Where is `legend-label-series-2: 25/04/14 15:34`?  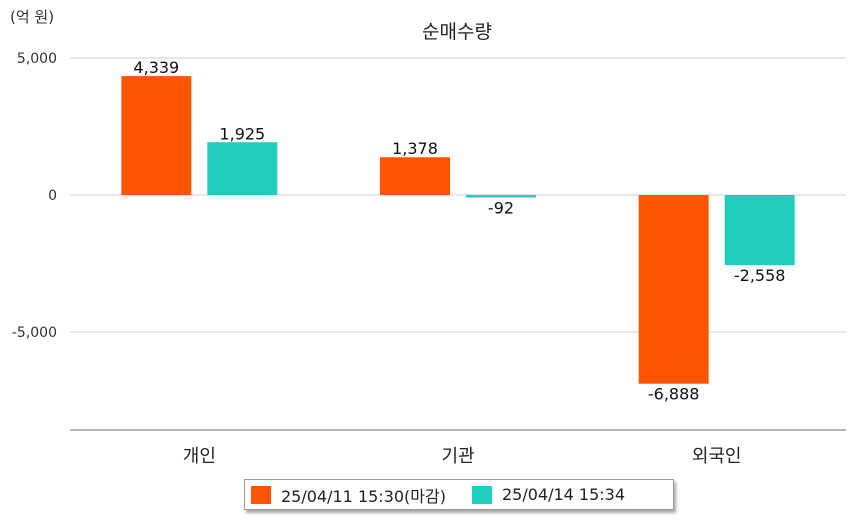
legend-label-series-2: 25/04/14 15:34 is located at coordinates (563, 494).